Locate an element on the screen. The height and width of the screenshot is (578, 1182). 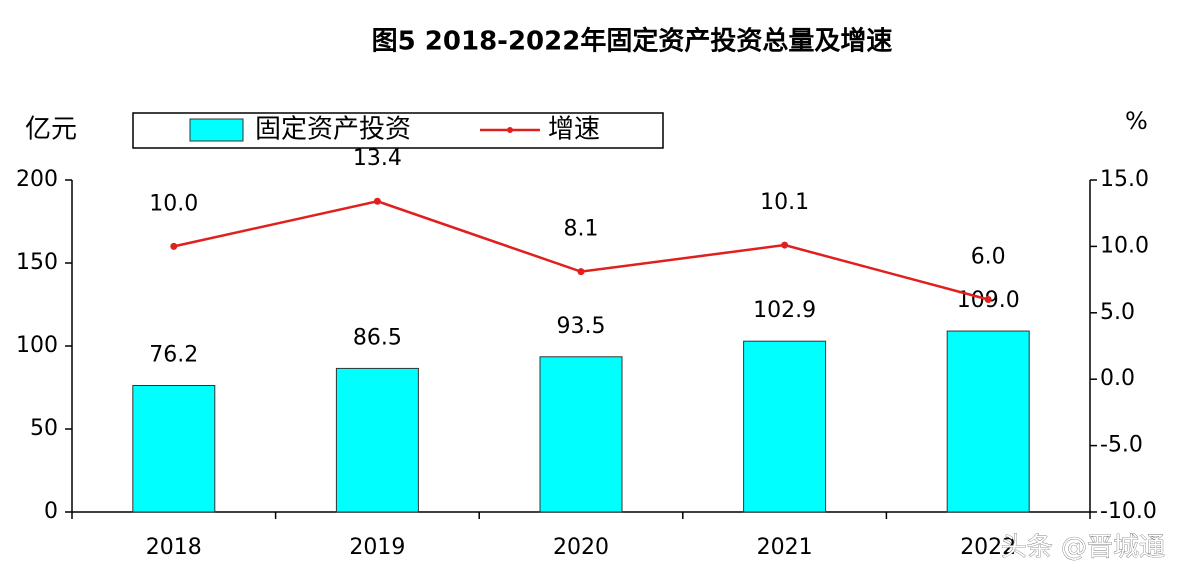
bar-value-label: 93.5 is located at coordinates (581, 326).